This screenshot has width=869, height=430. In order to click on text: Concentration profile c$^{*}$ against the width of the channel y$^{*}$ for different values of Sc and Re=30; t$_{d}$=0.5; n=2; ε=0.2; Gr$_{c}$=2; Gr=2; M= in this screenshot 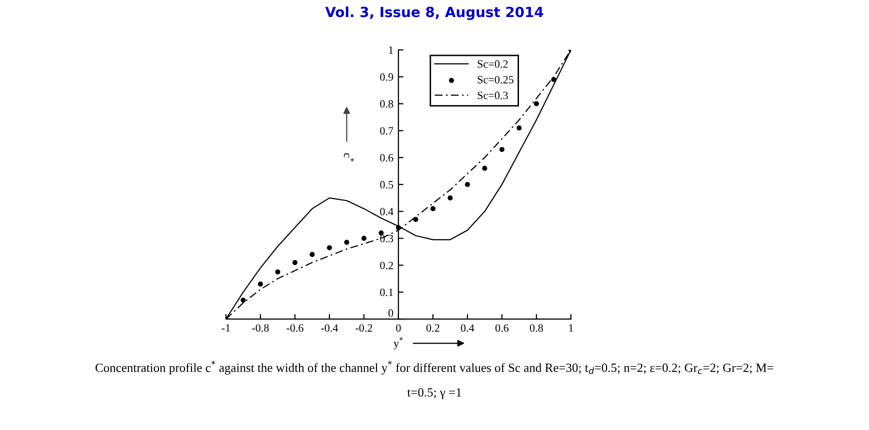, I will do `click(435, 367)`.